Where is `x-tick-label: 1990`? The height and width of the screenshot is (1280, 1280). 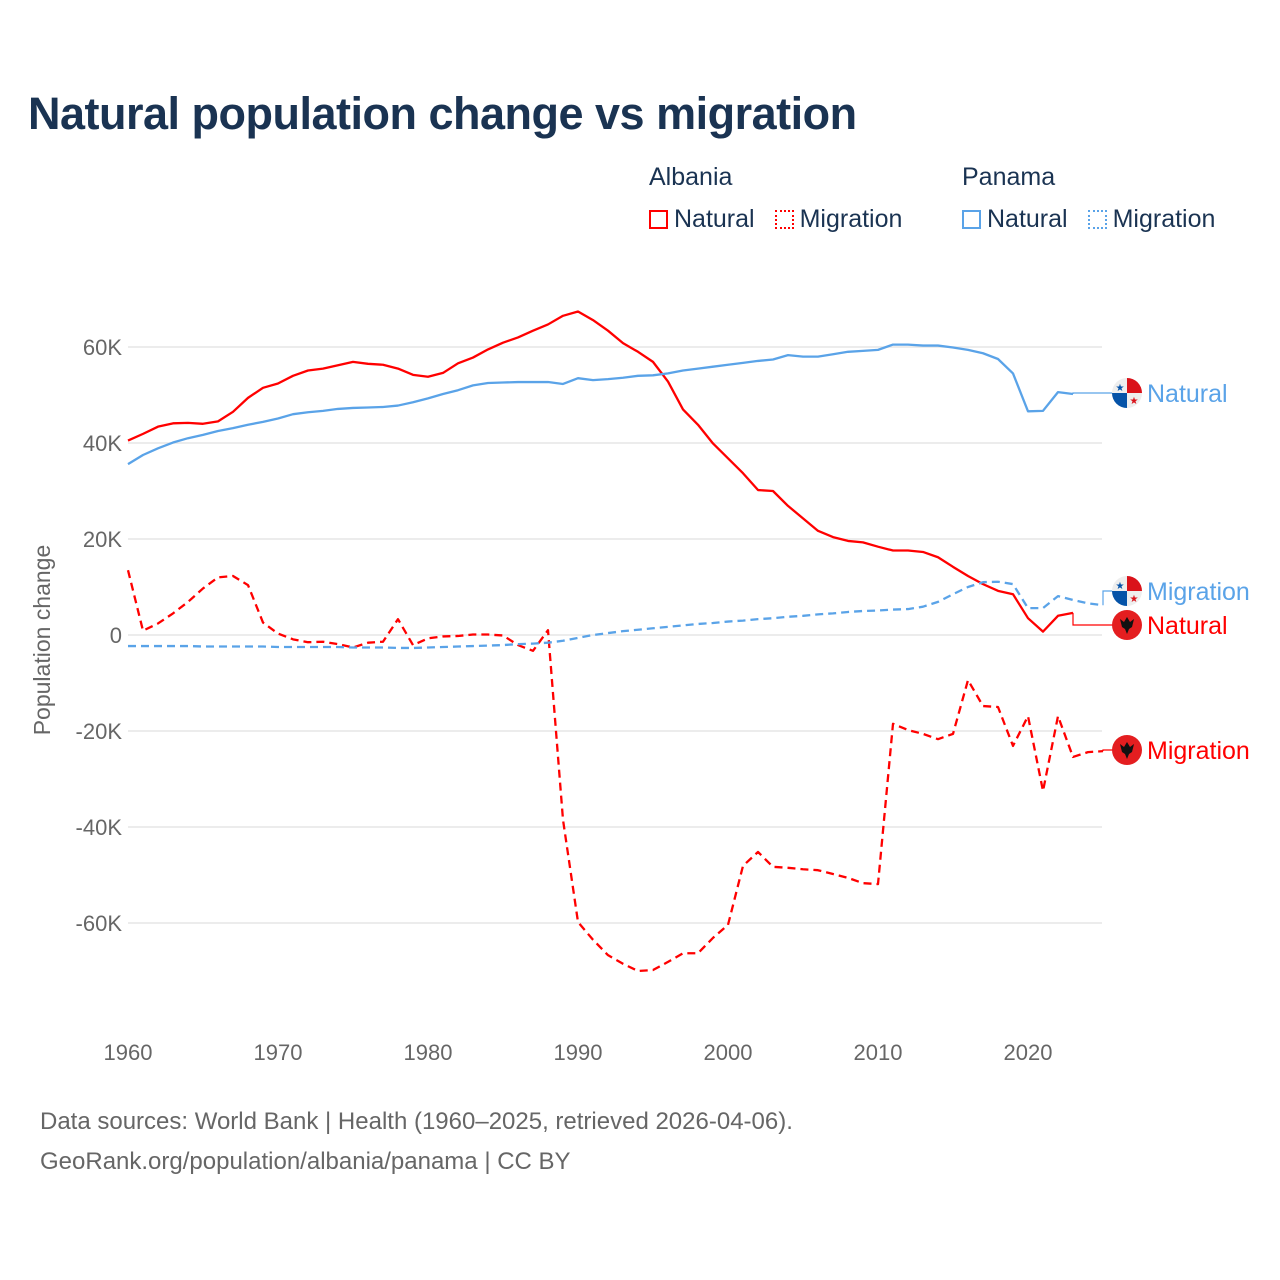 x-tick-label: 1990 is located at coordinates (578, 1052).